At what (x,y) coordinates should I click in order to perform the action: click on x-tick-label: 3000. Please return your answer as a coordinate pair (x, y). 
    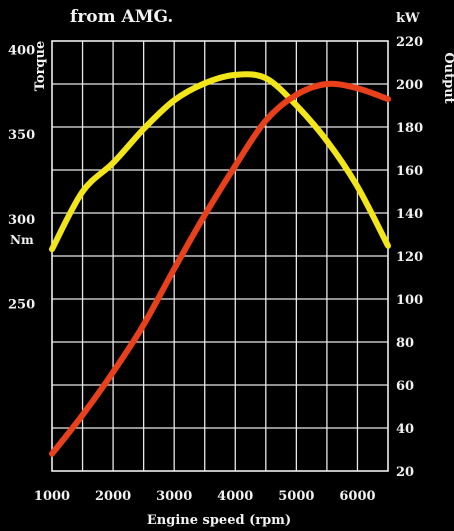
    Looking at the image, I should click on (174, 496).